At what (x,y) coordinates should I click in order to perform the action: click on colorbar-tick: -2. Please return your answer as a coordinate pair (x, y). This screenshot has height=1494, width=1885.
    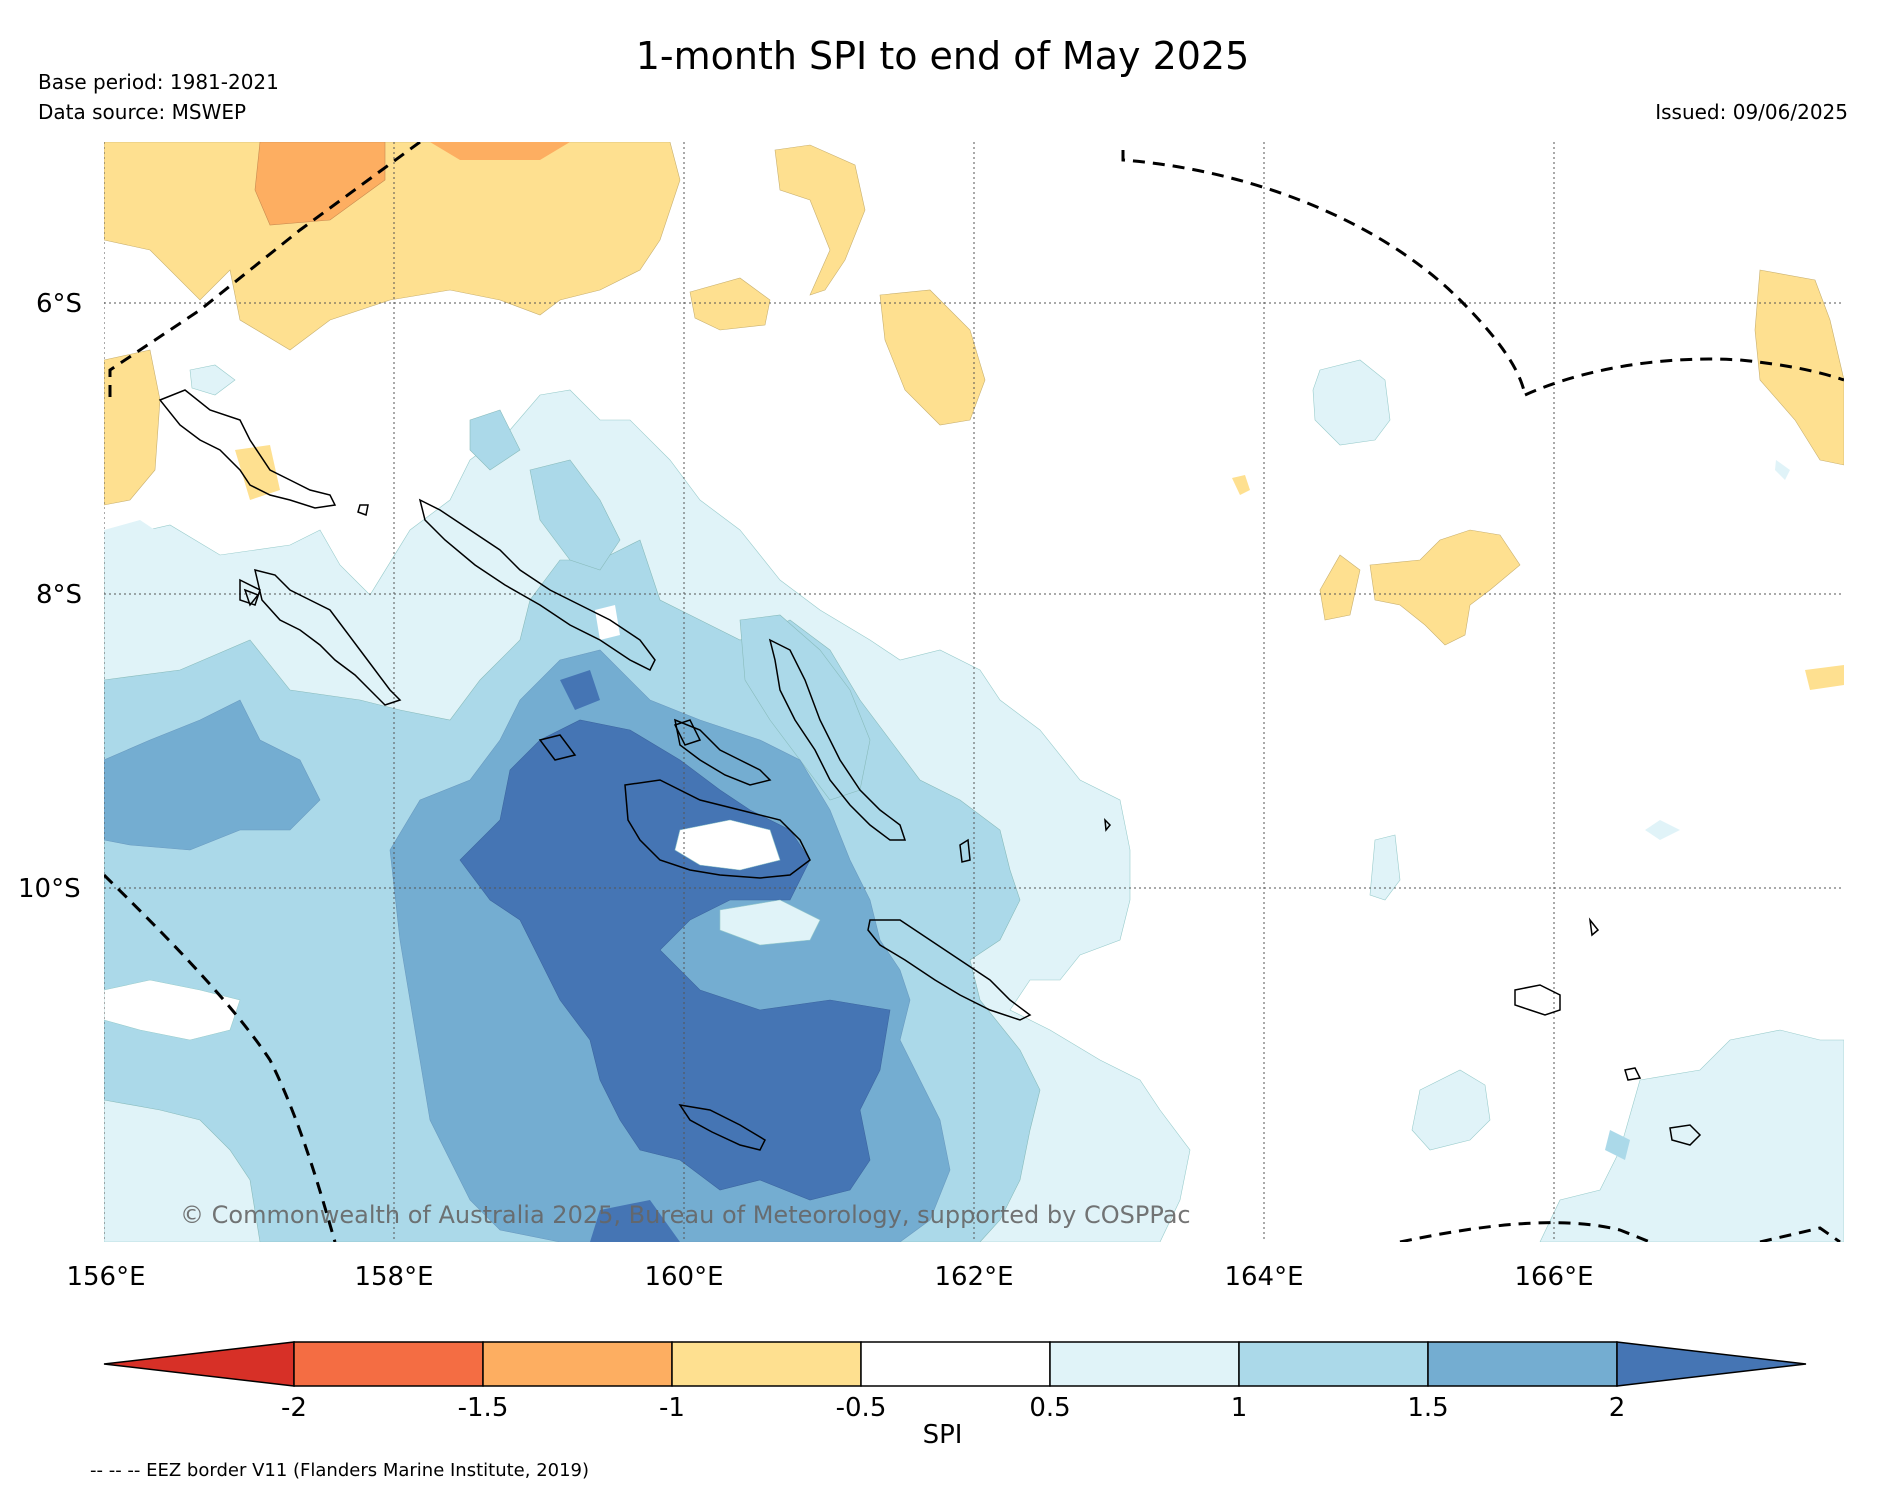
    Looking at the image, I should click on (294, 1408).